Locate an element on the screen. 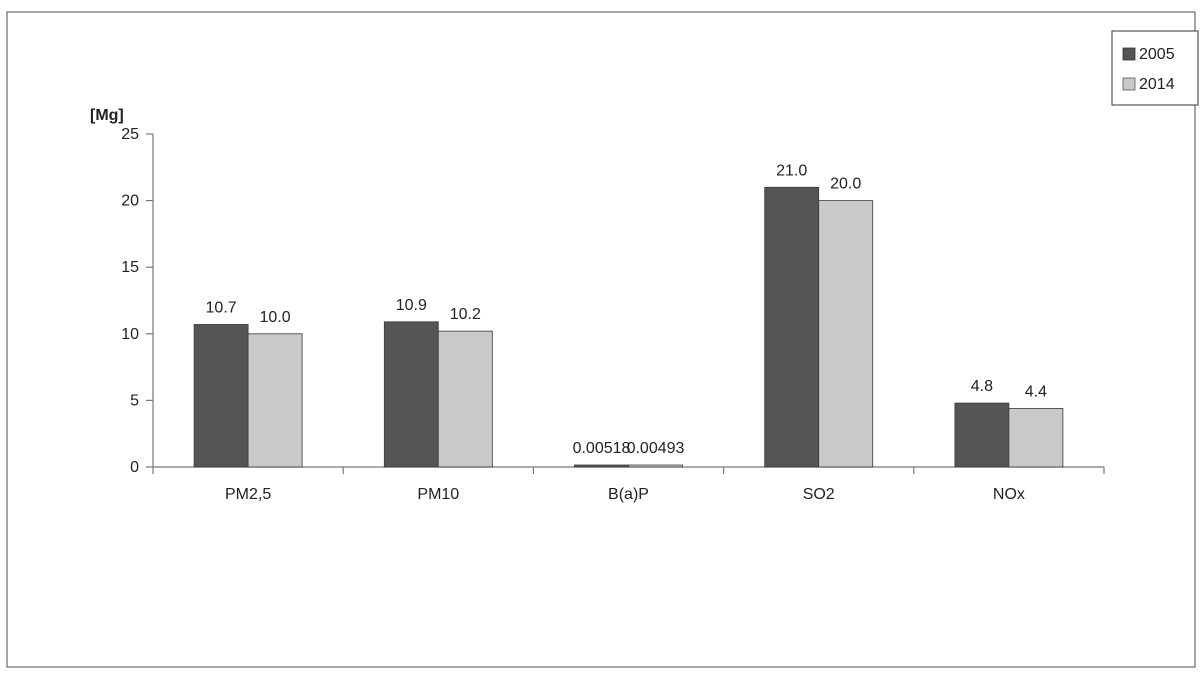  bar-2014-PM10 is located at coordinates (465, 399).